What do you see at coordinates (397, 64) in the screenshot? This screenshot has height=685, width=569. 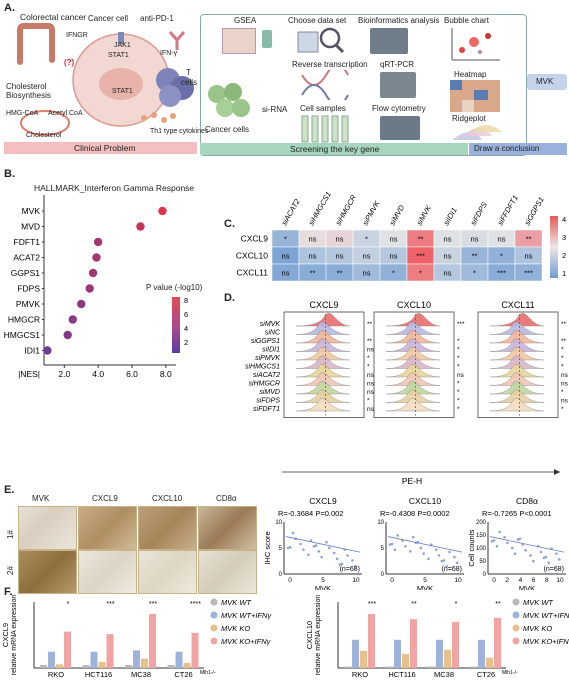 I see `qrt-label: qRT-PCR` at bounding box center [397, 64].